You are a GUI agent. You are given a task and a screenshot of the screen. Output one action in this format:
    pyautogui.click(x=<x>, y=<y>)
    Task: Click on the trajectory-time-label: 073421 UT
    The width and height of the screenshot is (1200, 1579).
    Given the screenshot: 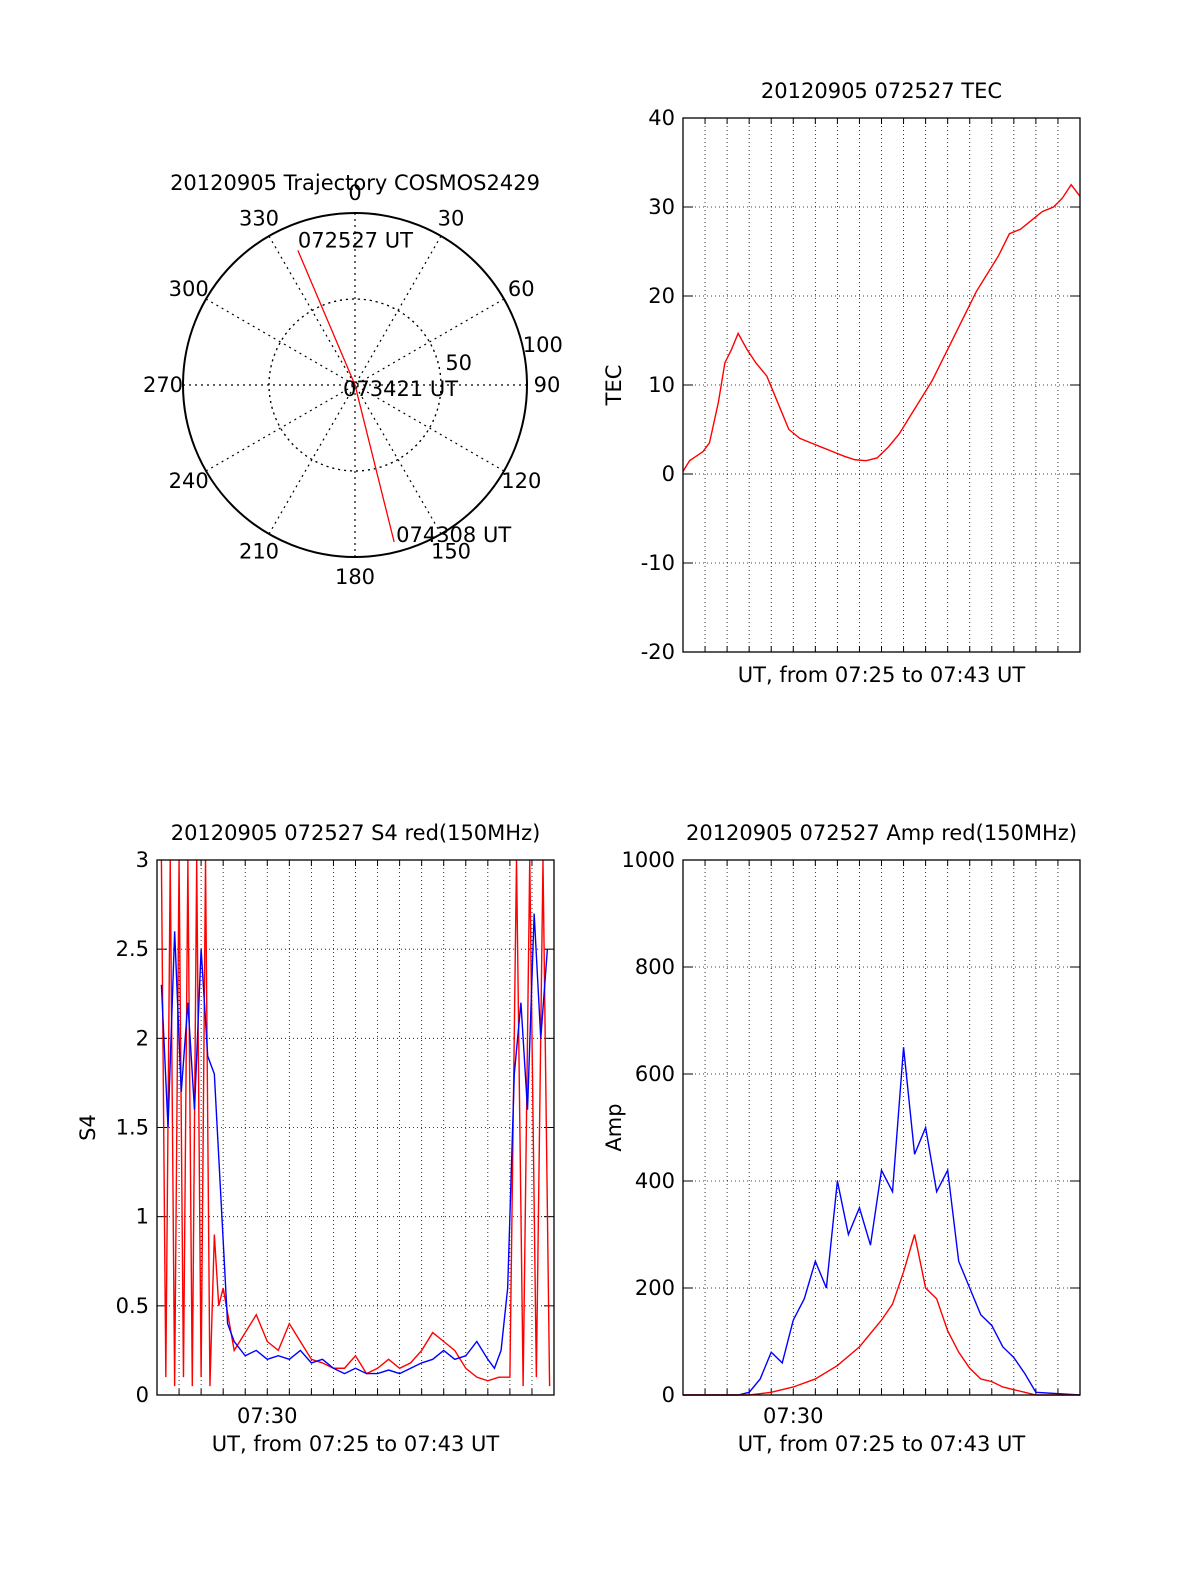 What is the action you would take?
    pyautogui.click(x=400, y=389)
    